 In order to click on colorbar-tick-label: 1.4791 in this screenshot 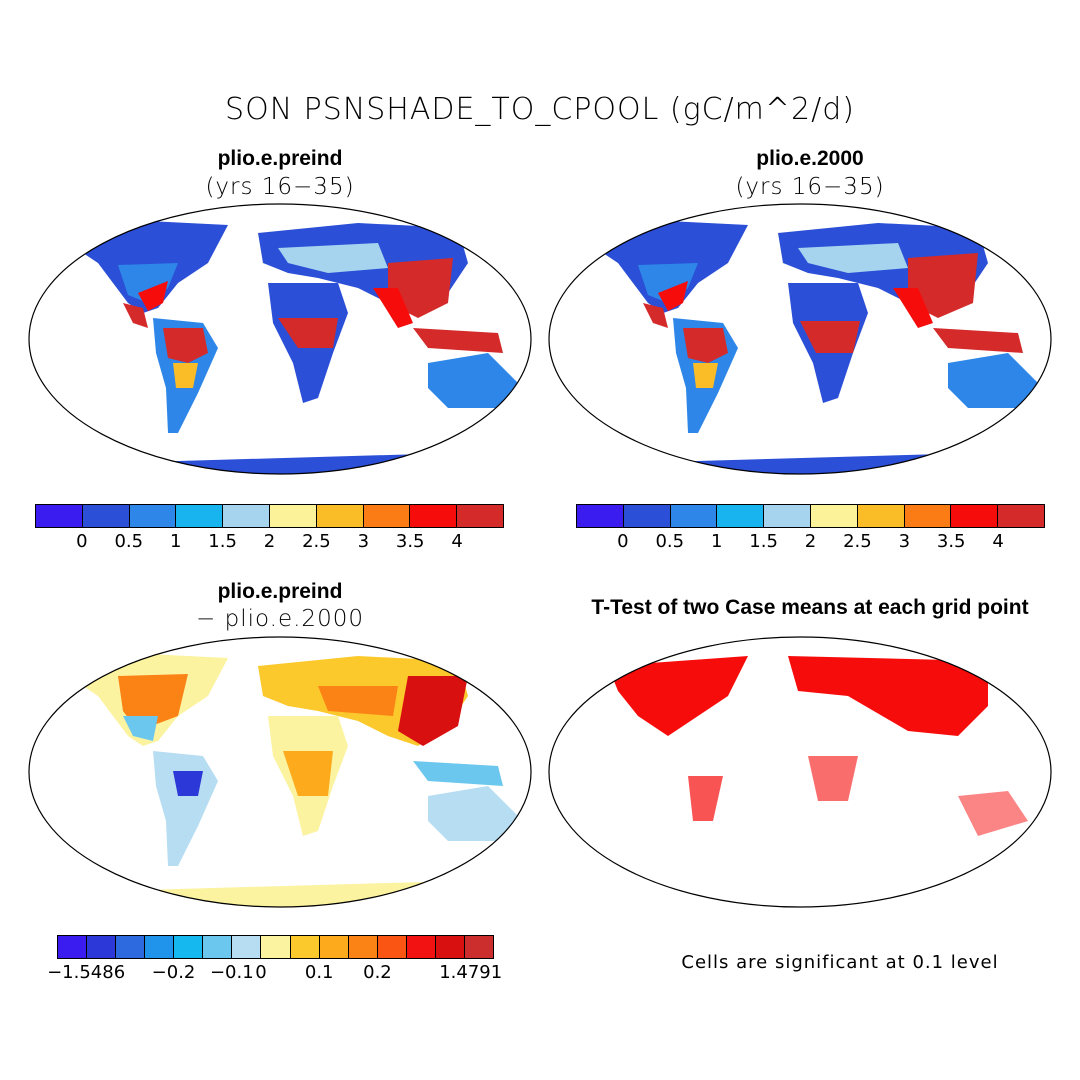, I will do `click(471, 972)`.